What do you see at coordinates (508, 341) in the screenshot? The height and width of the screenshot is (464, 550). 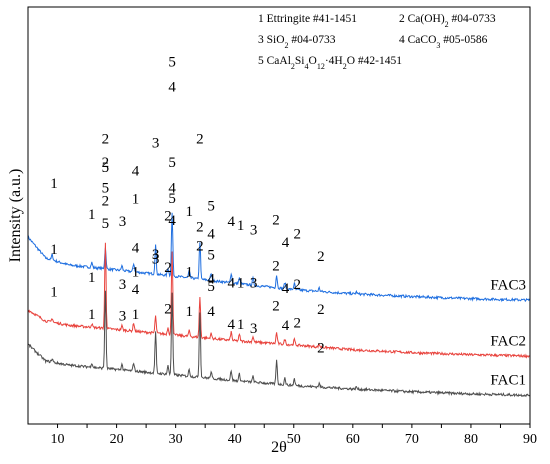 I see `series-label-fac2: FAC2` at bounding box center [508, 341].